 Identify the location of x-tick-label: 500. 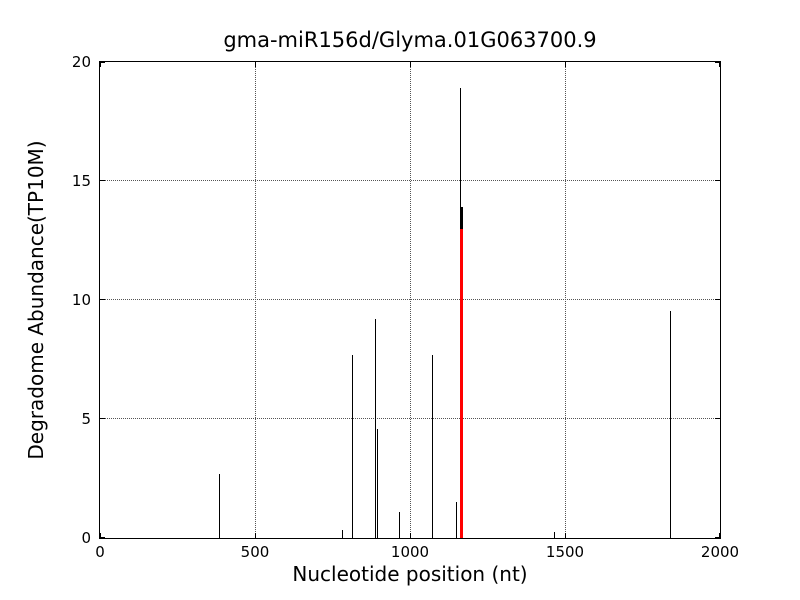
(255, 552).